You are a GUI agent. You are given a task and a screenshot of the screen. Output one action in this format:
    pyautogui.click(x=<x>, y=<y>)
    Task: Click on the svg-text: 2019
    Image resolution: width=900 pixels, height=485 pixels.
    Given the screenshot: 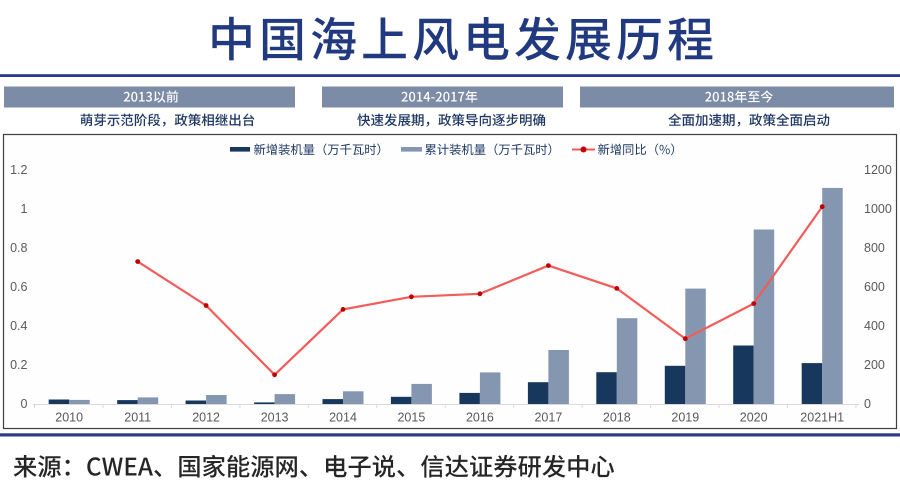 What is the action you would take?
    pyautogui.click(x=685, y=418)
    